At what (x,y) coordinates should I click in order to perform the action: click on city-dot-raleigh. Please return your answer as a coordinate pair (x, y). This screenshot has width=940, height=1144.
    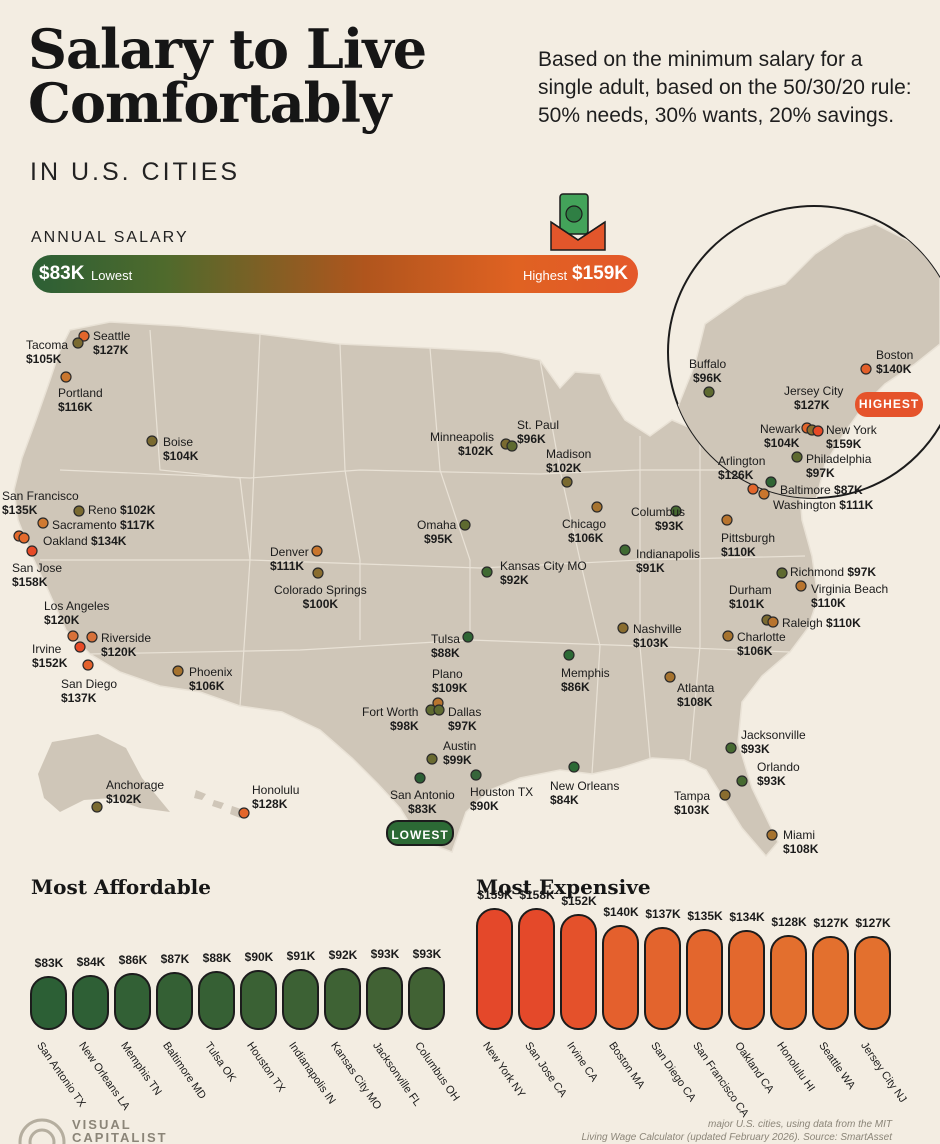
    Looking at the image, I should click on (773, 622).